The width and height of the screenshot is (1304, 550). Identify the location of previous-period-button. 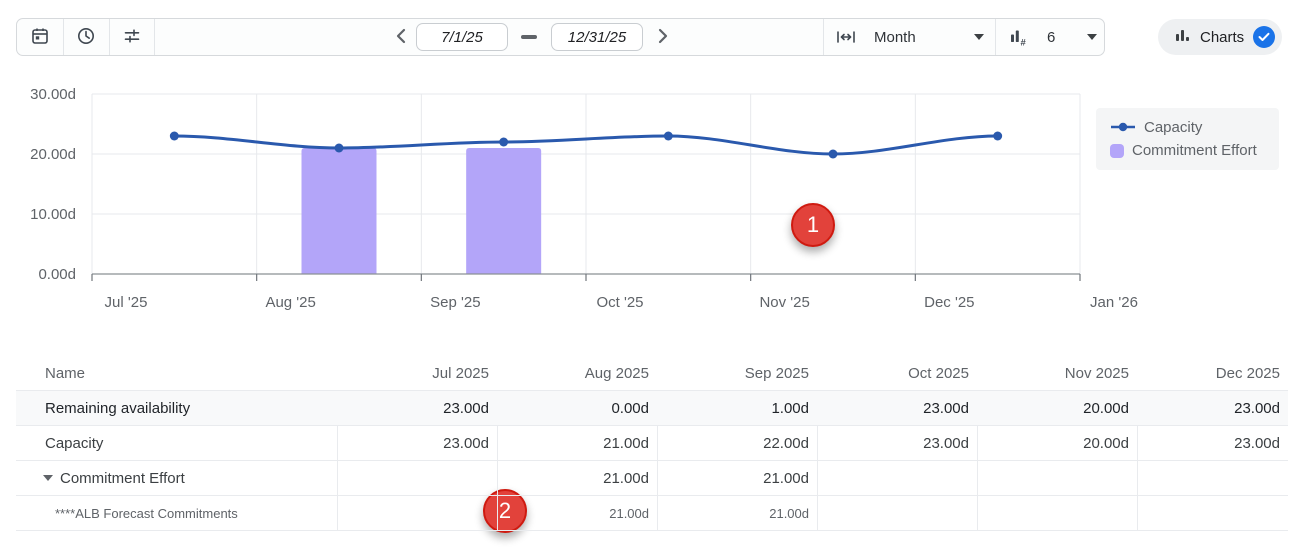
(401, 37).